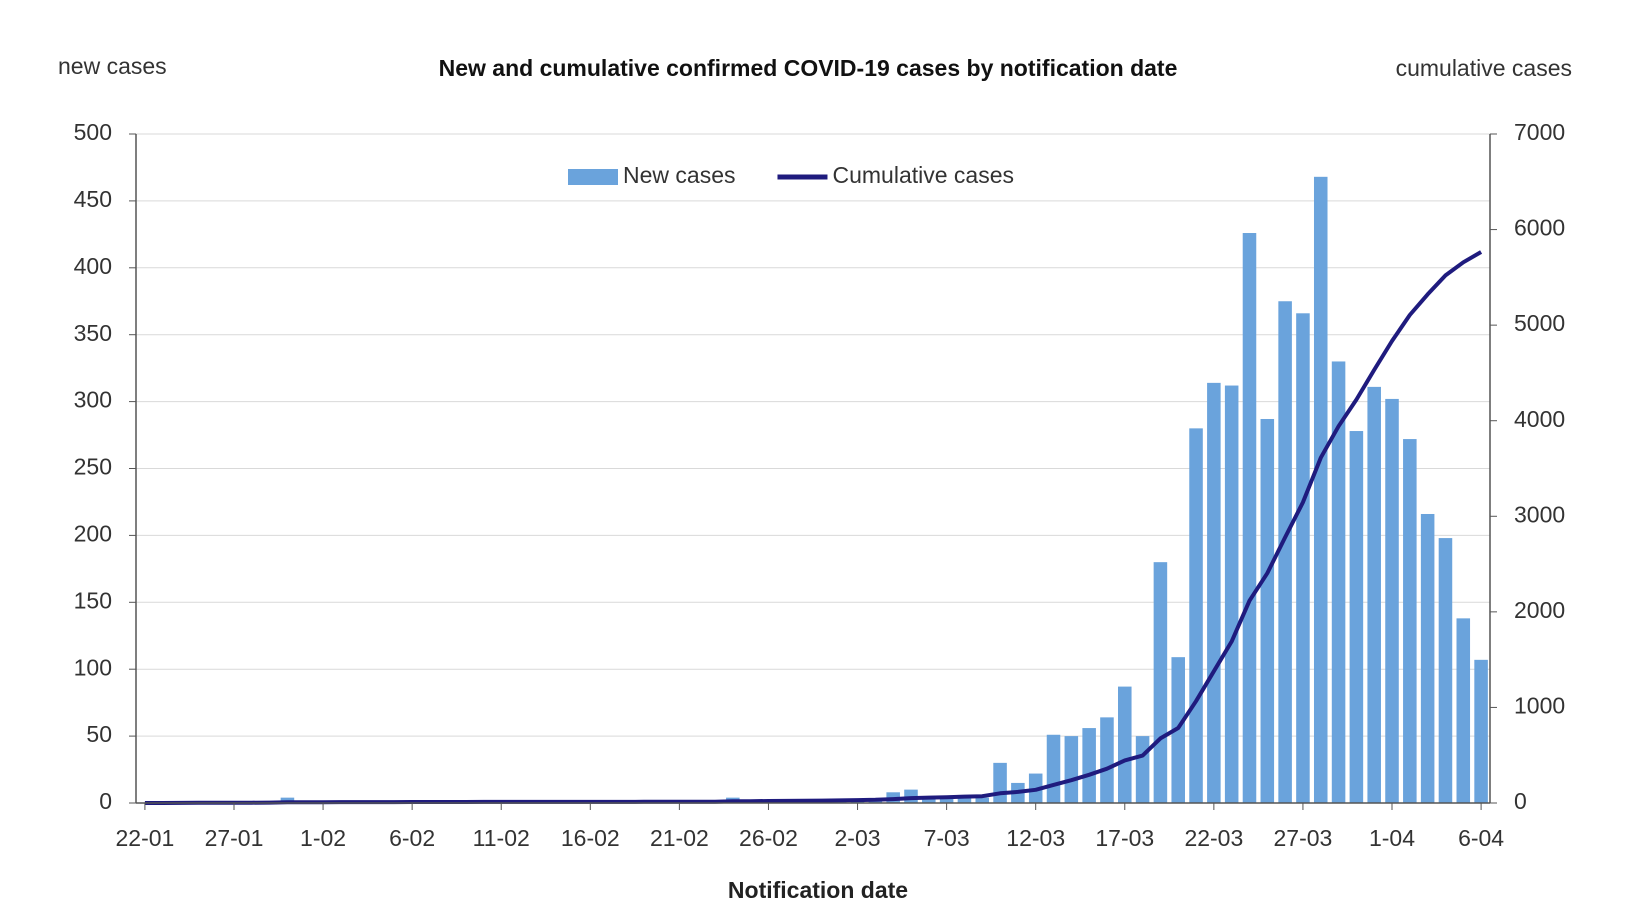 The height and width of the screenshot is (918, 1648). What do you see at coordinates (93, 400) in the screenshot?
I see `y-tick-label: 300` at bounding box center [93, 400].